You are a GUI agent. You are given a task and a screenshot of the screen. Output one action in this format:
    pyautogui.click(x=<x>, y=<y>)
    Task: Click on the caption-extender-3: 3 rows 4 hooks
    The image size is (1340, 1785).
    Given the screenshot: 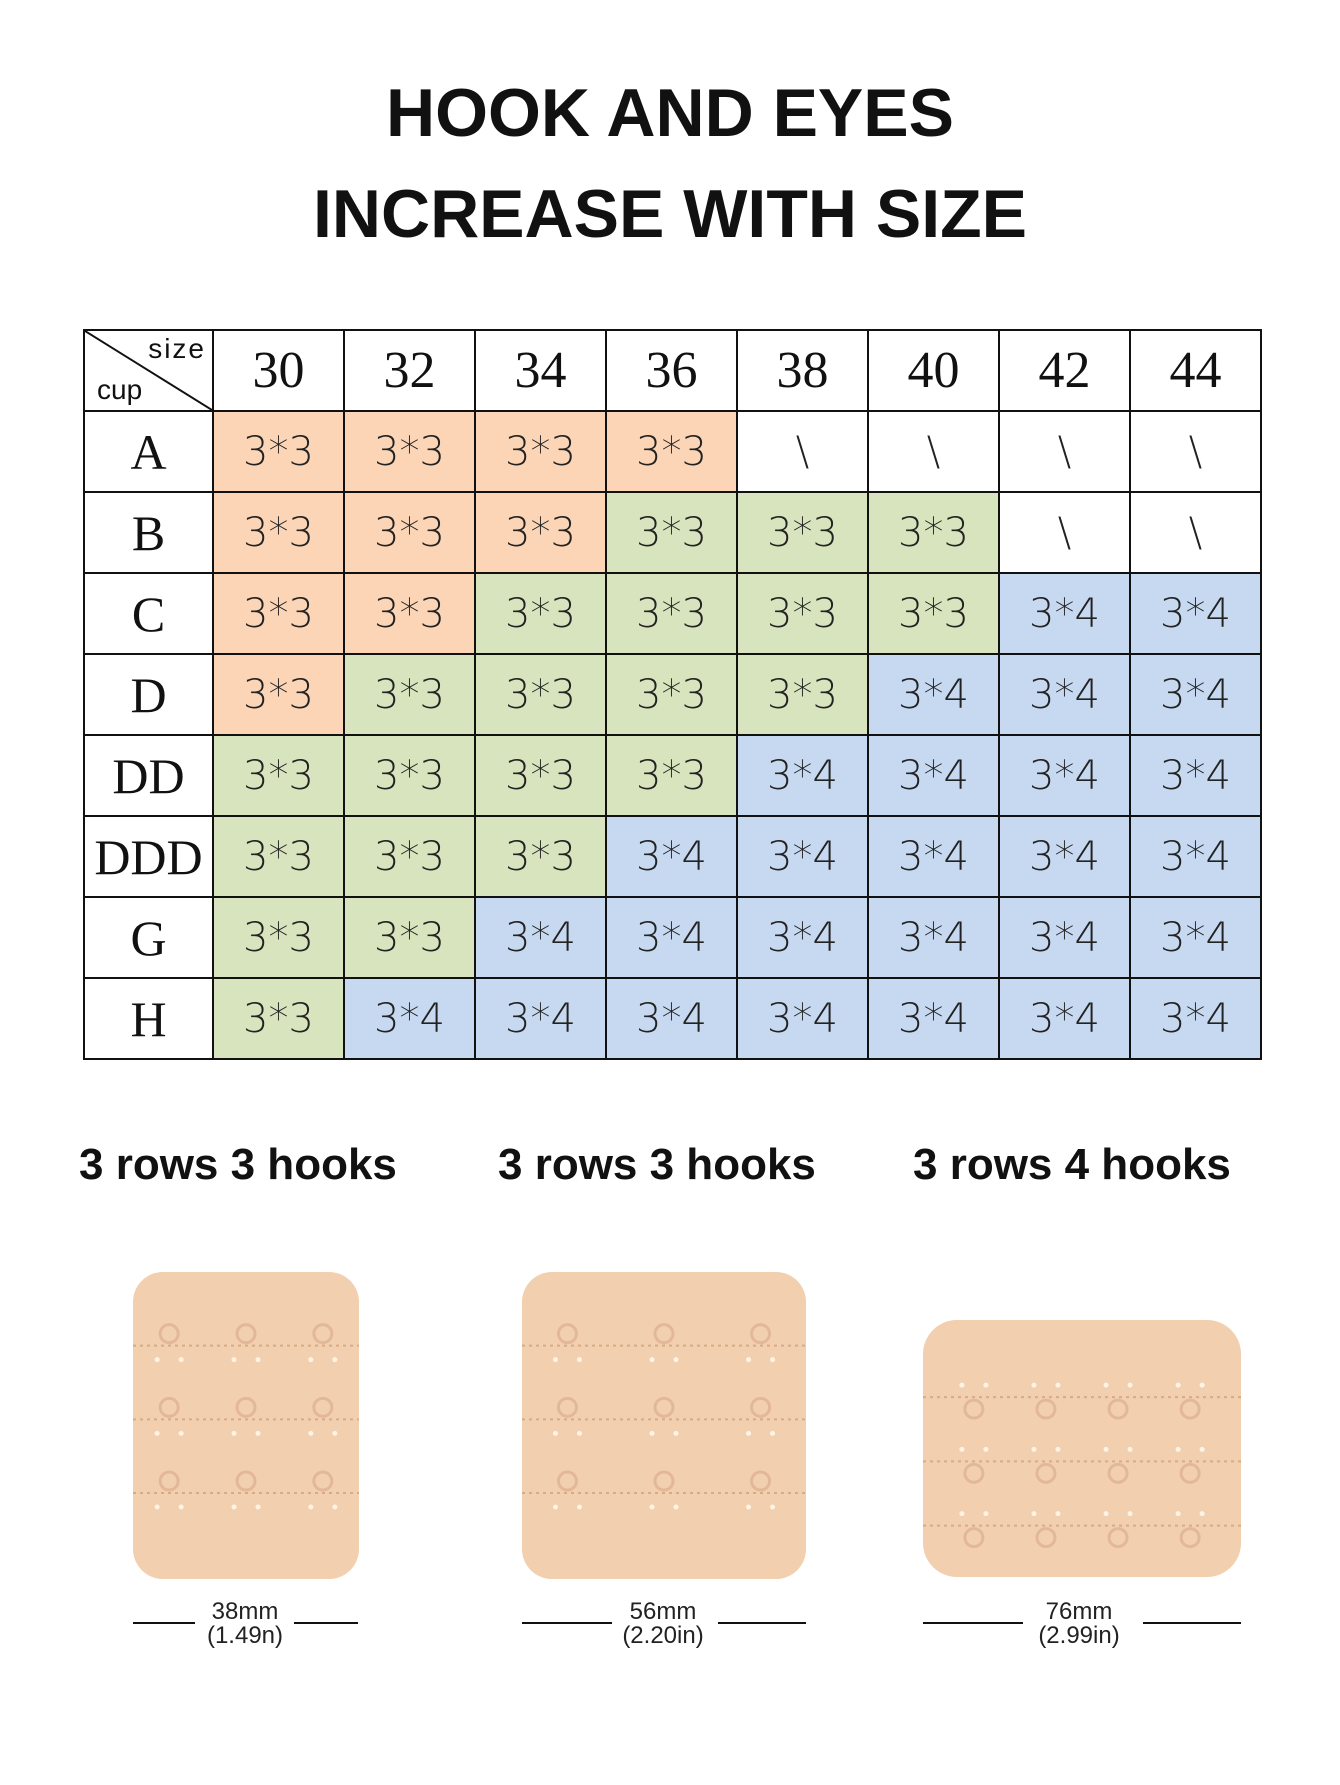 What is the action you would take?
    pyautogui.click(x=1072, y=1164)
    